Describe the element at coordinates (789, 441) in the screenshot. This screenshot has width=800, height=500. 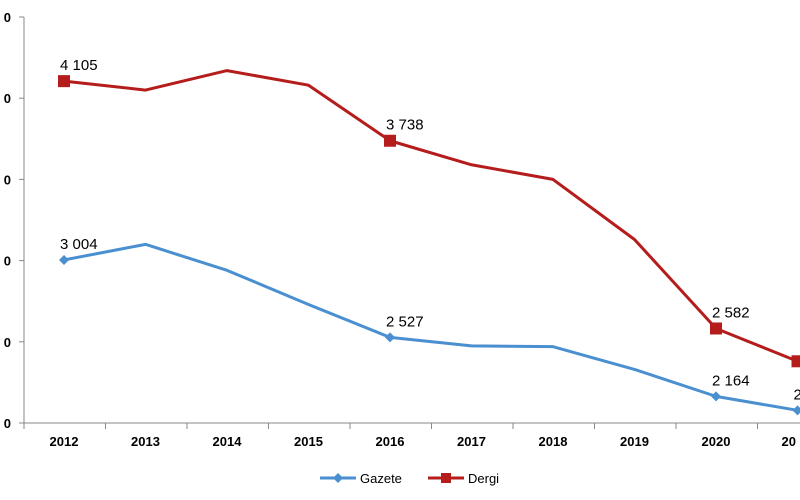
I see `x-tick-label: 20` at that location.